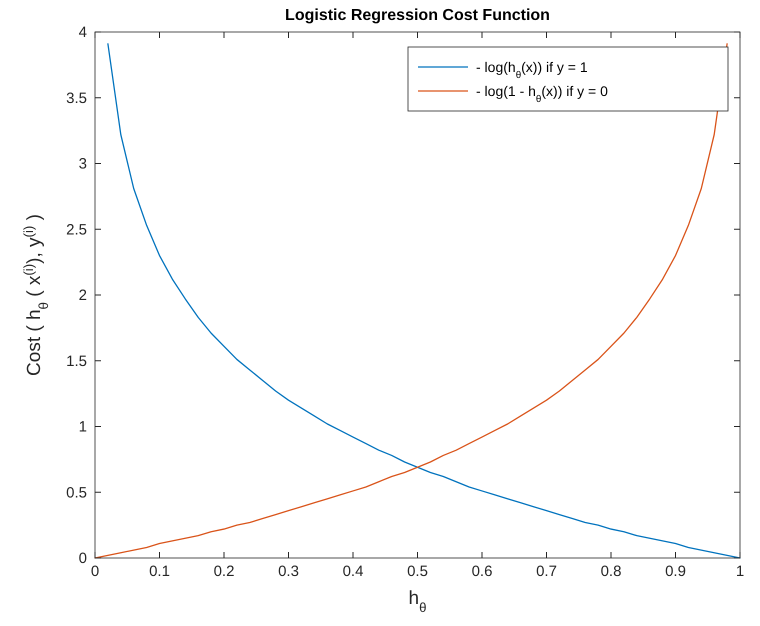  Describe the element at coordinates (546, 571) in the screenshot. I see `x-tick-label: 0.7` at that location.